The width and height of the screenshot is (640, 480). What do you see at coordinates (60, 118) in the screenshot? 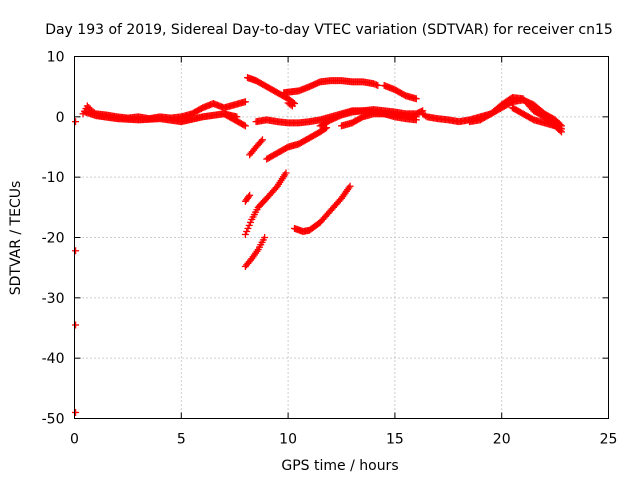
I see `y-tick-label: 0` at bounding box center [60, 118].